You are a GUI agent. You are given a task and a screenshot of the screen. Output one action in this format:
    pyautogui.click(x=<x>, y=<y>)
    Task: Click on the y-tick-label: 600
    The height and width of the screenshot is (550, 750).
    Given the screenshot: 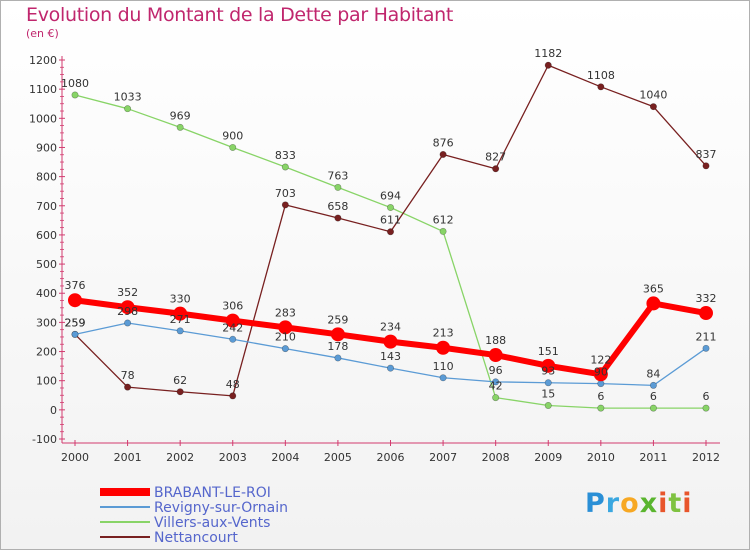 What is the action you would take?
    pyautogui.click(x=46, y=235)
    